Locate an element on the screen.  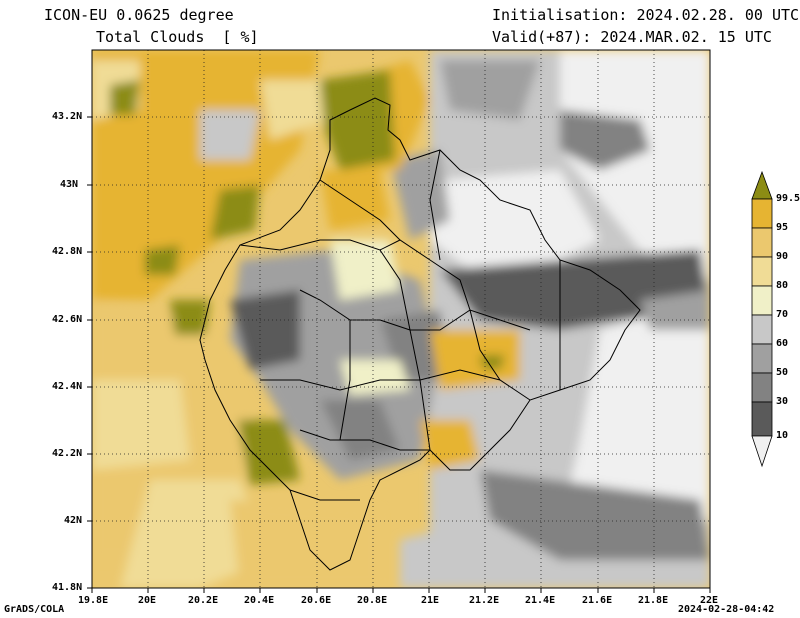
colorbar-label: 50 is located at coordinates (782, 372).